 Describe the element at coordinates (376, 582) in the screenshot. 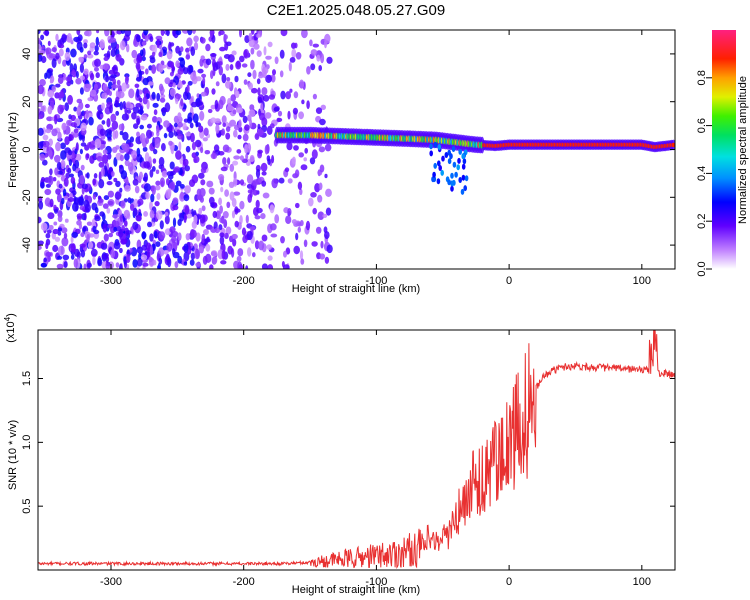

I see `snr-xtick-label: -100` at that location.